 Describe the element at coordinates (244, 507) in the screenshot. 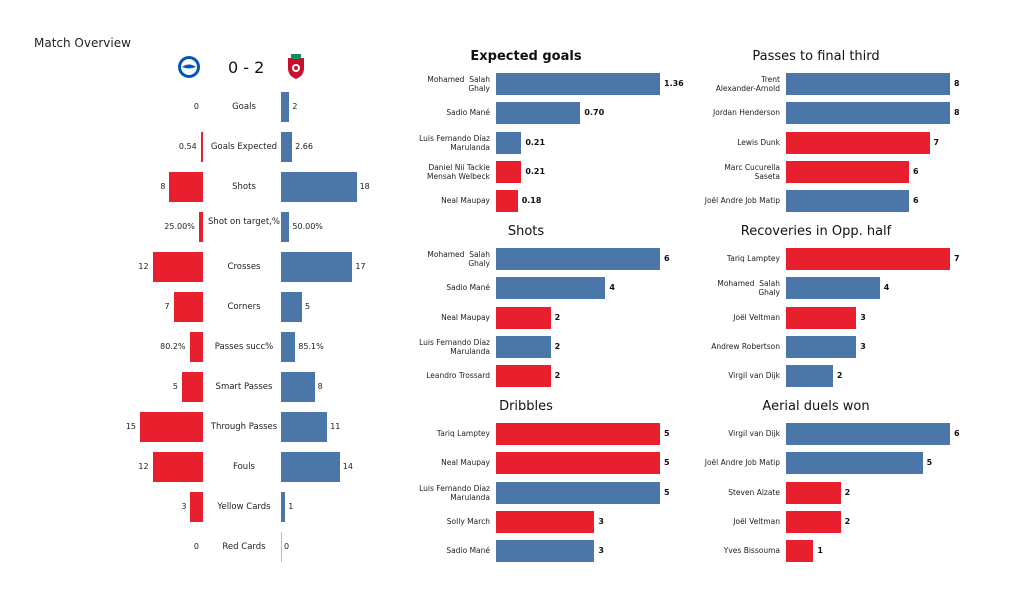

I see `stat-label: Yellow Cards` at that location.